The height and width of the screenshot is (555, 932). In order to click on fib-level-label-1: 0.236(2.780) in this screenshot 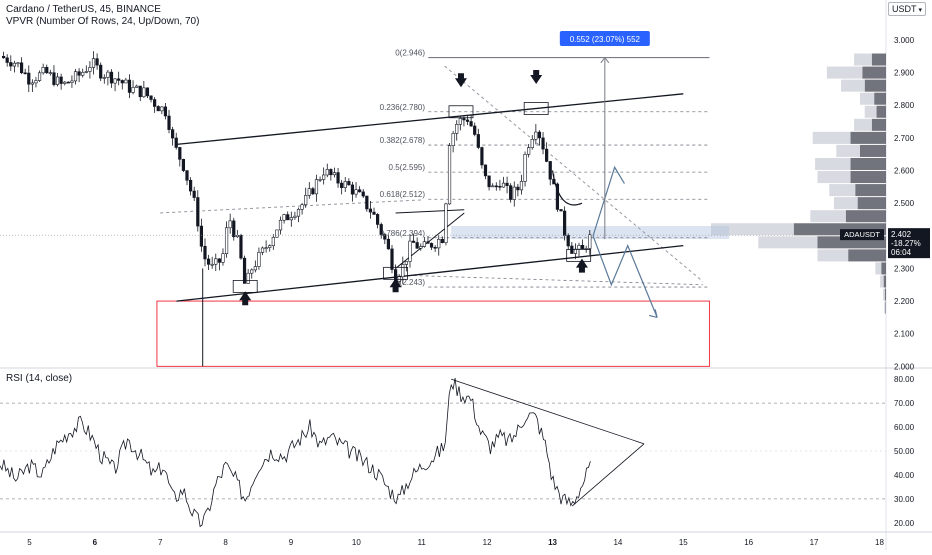, I will do `click(403, 107)`.